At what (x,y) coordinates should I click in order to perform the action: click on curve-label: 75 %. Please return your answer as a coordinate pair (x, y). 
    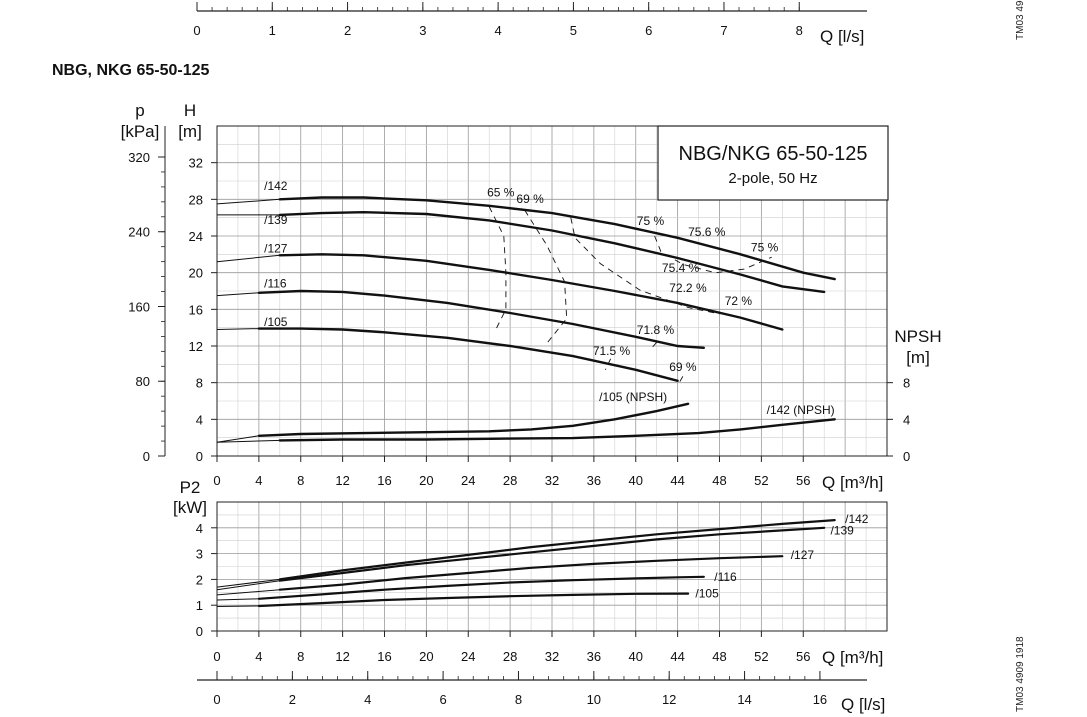
    Looking at the image, I should click on (765, 248).